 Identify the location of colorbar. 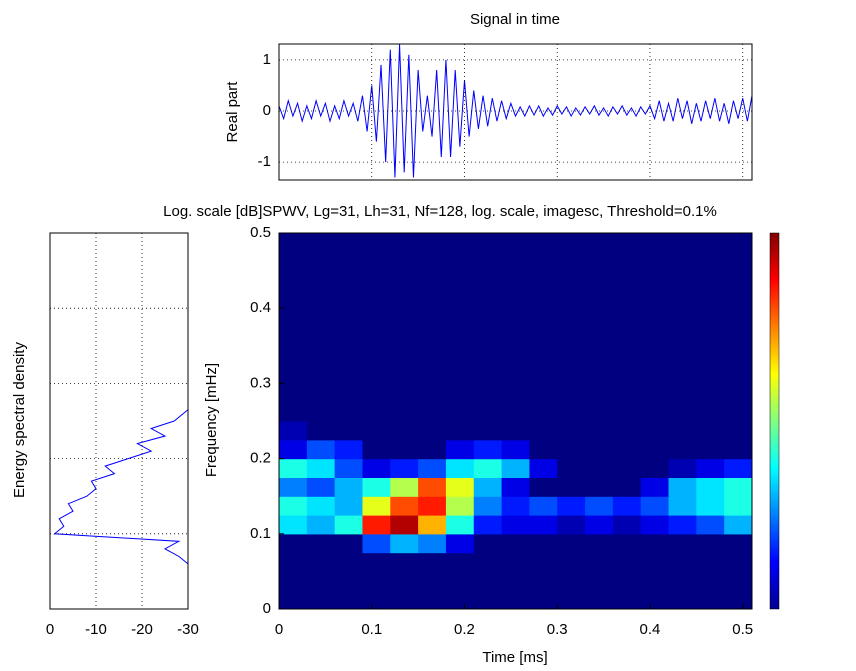
(774, 421).